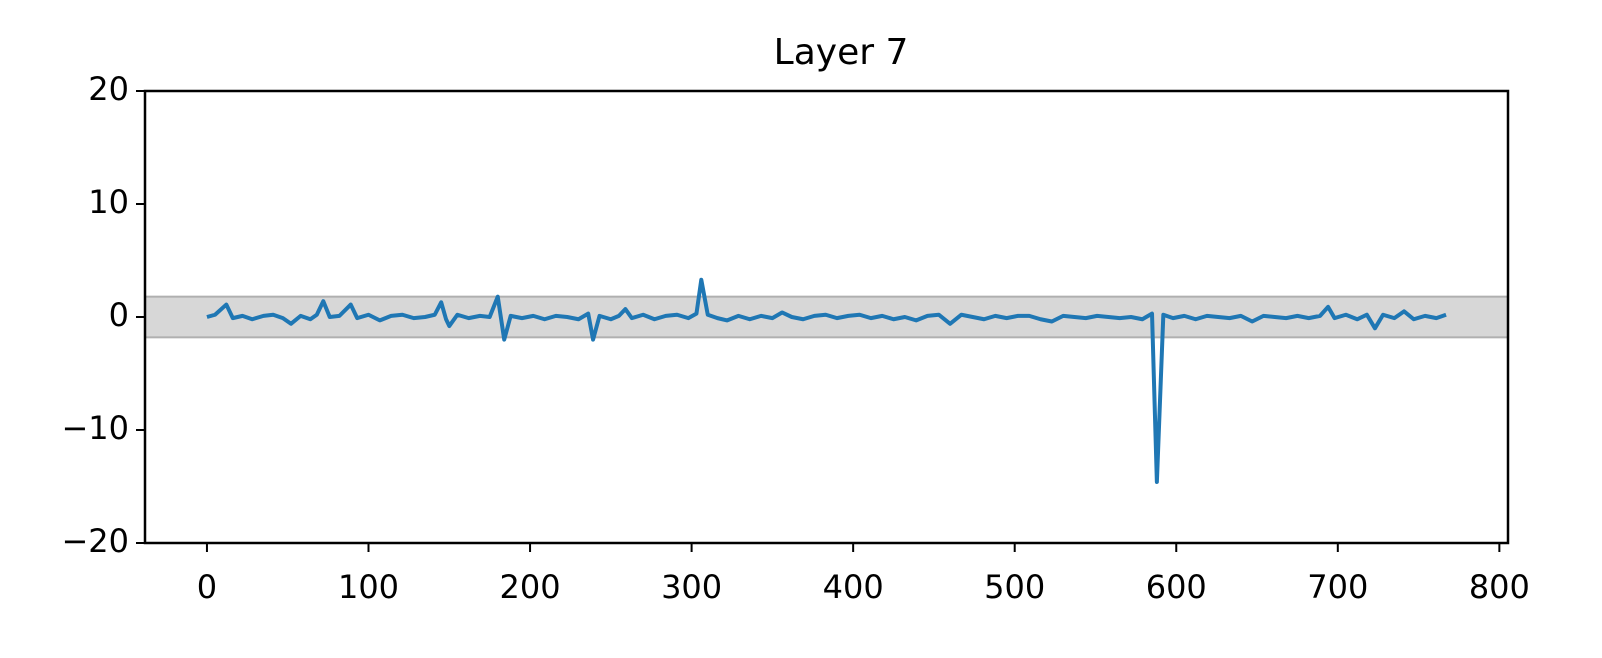  Describe the element at coordinates (95, 541) in the screenshot. I see `y-tick-label: −20` at that location.